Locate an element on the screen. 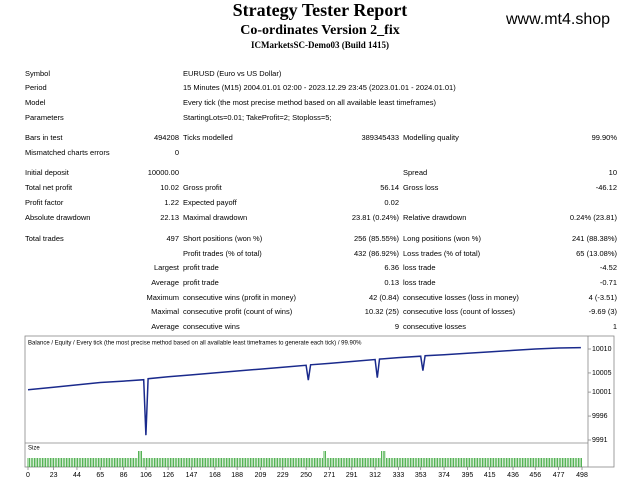 Image resolution: width=640 pixels, height=480 pixels. stat-label: Spread is located at coordinates (415, 172).